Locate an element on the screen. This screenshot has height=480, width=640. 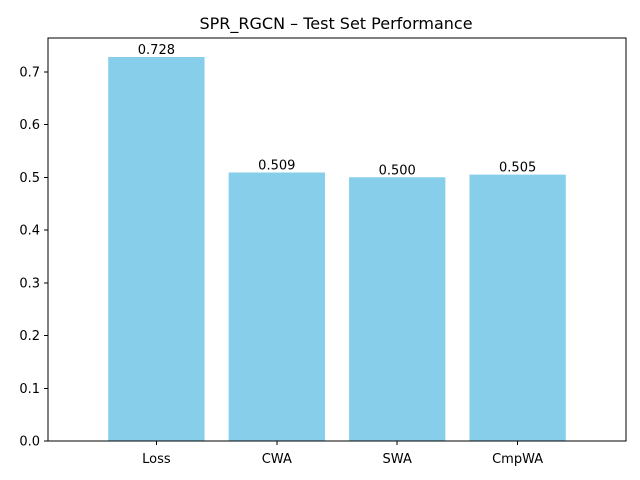
x-tick-label: SWA is located at coordinates (397, 459).